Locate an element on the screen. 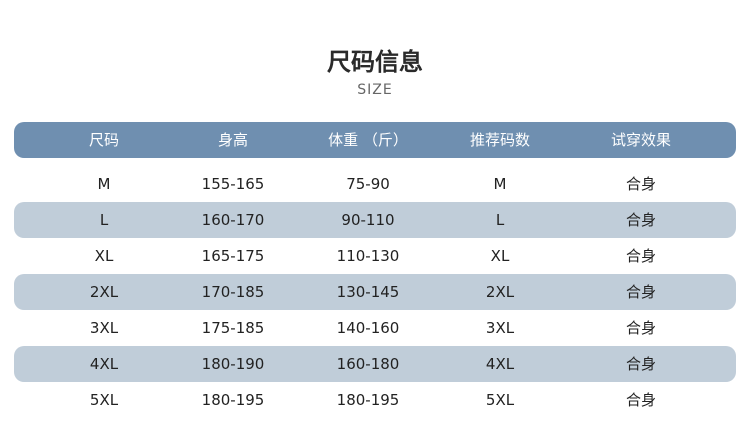 This screenshot has height=424, width=750. header-cell: 推荐码数 is located at coordinates (499, 140).